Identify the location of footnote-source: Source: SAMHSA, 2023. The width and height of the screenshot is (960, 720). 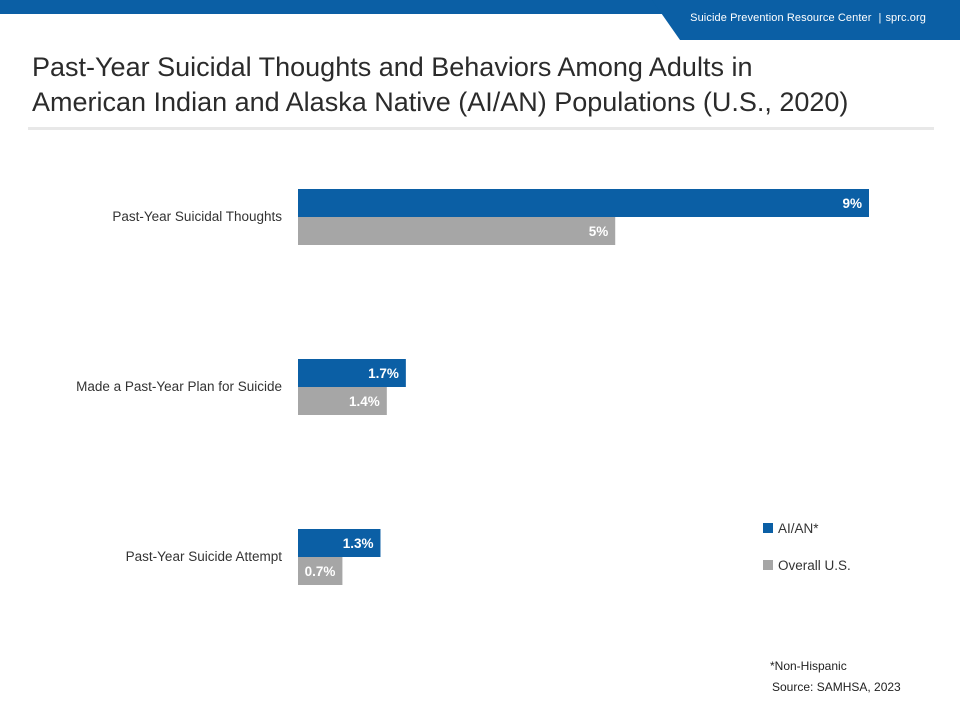
(836, 687).